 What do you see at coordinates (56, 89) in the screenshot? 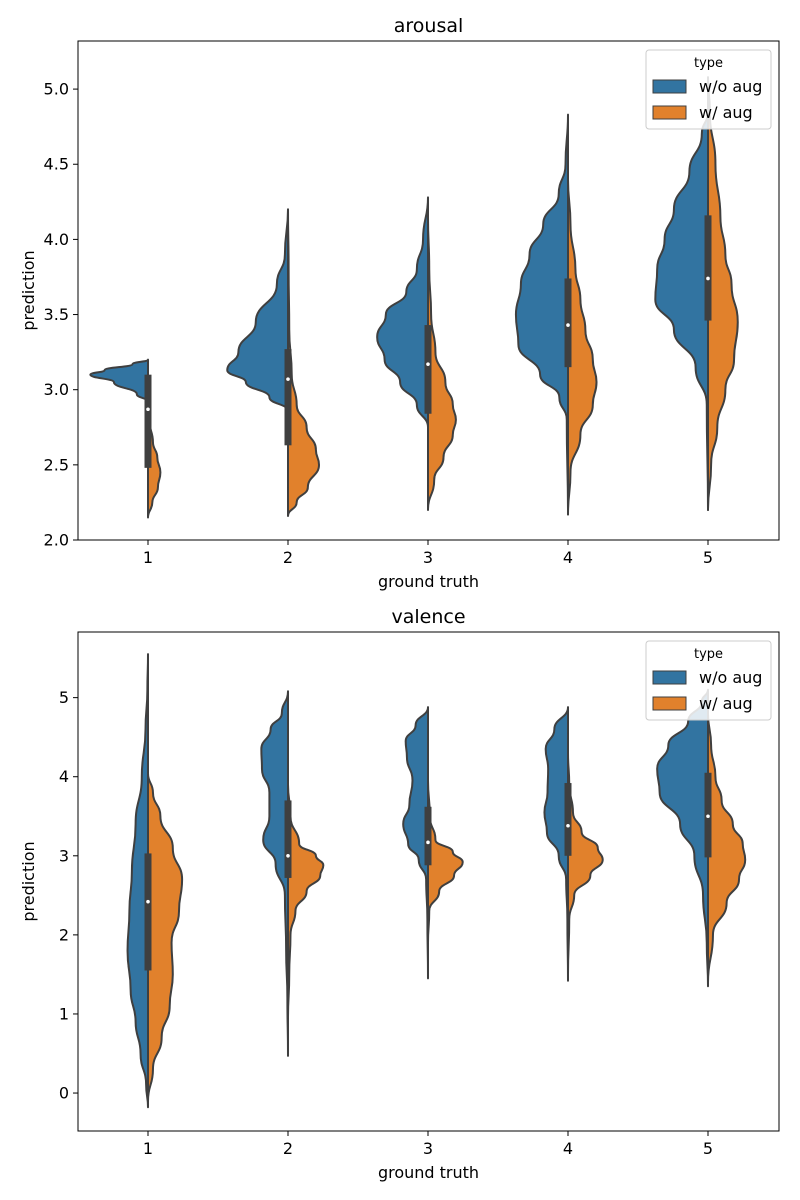
I see `y-tick-label: 5.0` at bounding box center [56, 89].